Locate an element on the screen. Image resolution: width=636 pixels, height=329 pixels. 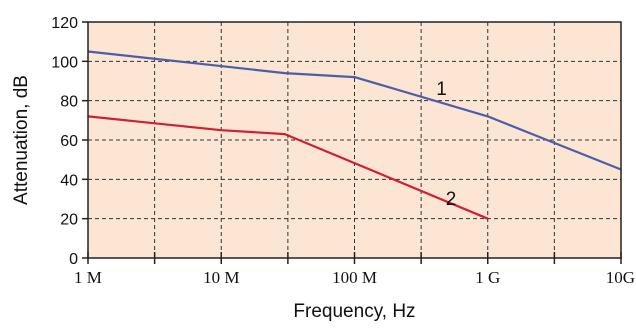
y-axis-title: Attenuation, dB is located at coordinates (21, 140).